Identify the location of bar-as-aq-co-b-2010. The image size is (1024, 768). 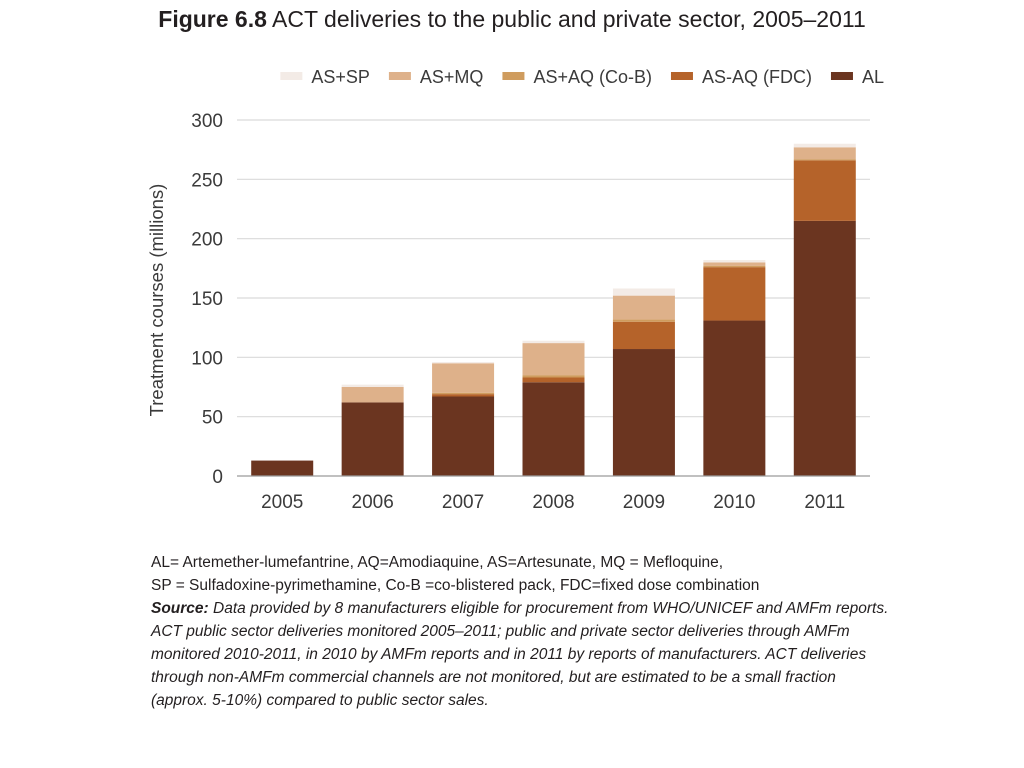
(734, 266).